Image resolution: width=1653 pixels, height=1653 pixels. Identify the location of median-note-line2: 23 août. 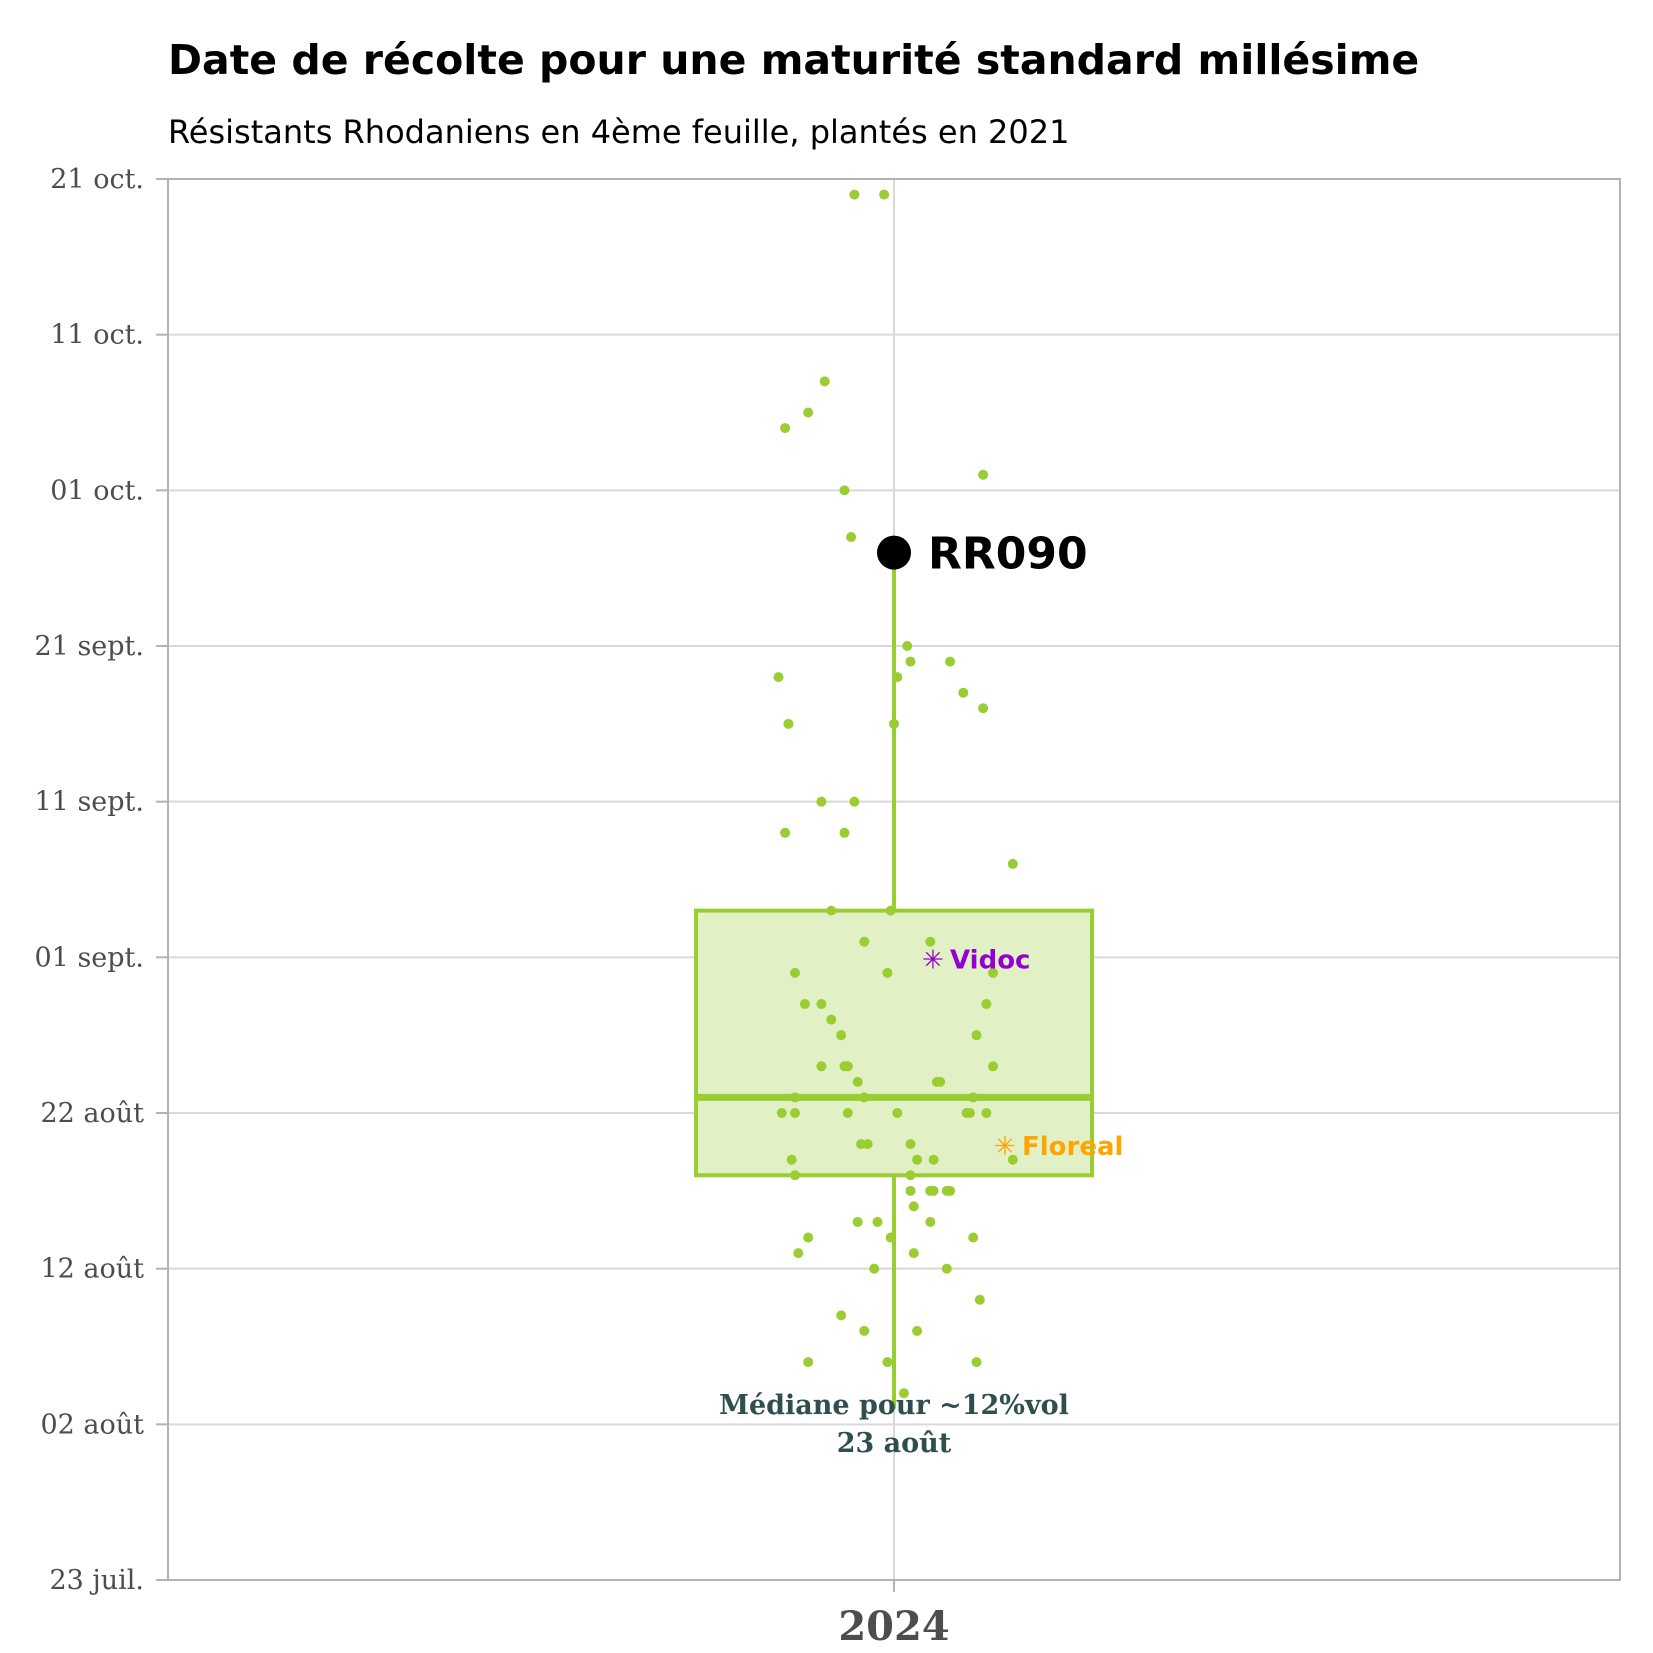
(894, 1443).